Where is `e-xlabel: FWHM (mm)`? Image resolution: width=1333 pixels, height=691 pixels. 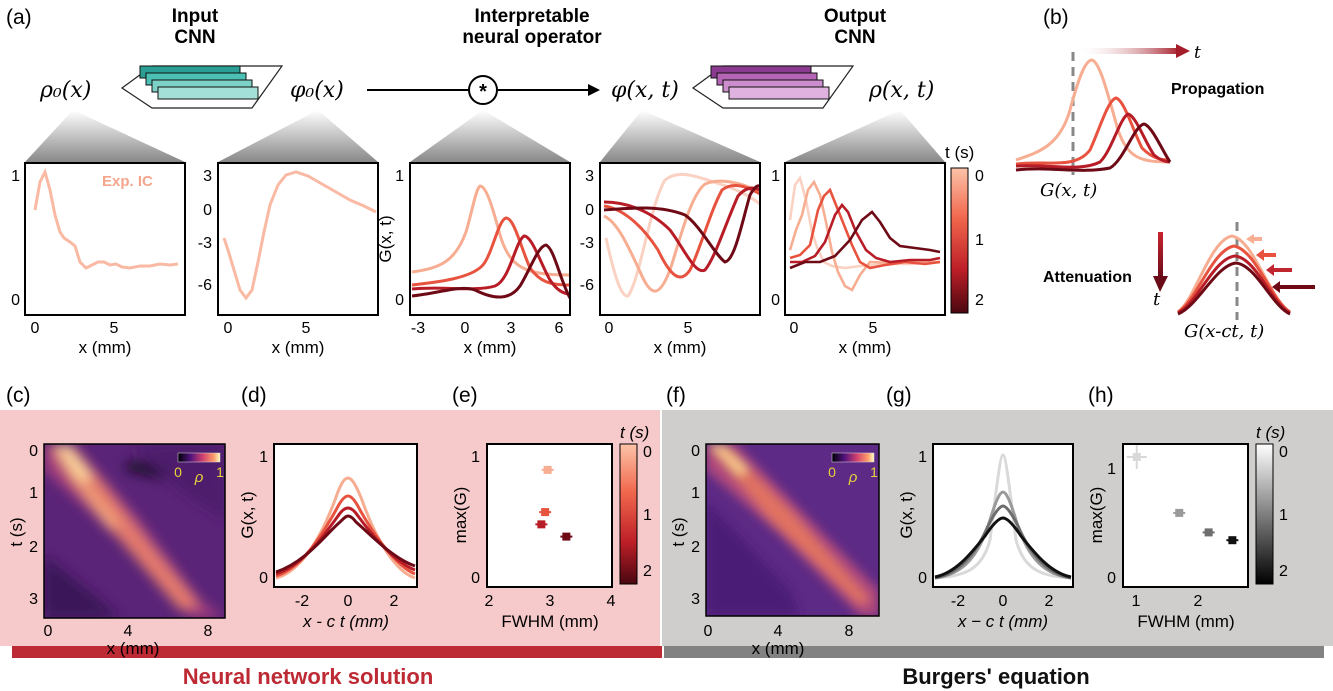
e-xlabel: FWHM (mm) is located at coordinates (549, 621).